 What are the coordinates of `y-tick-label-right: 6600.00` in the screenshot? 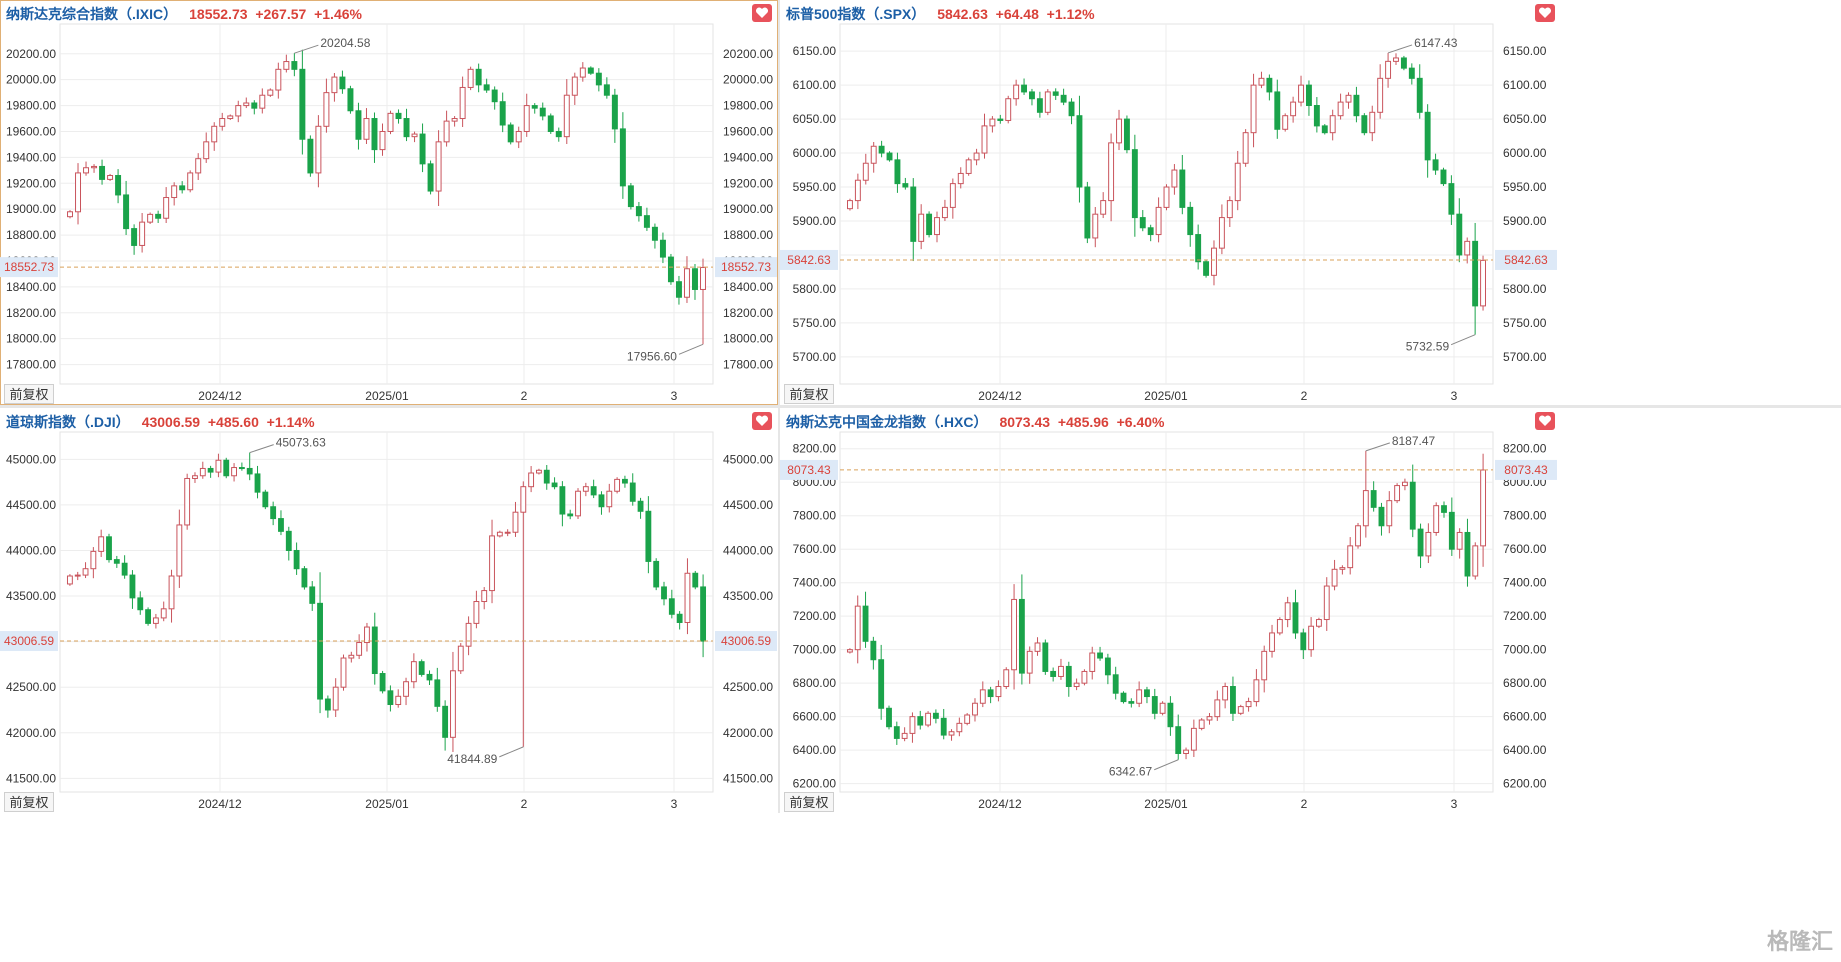 It's located at (1525, 717).